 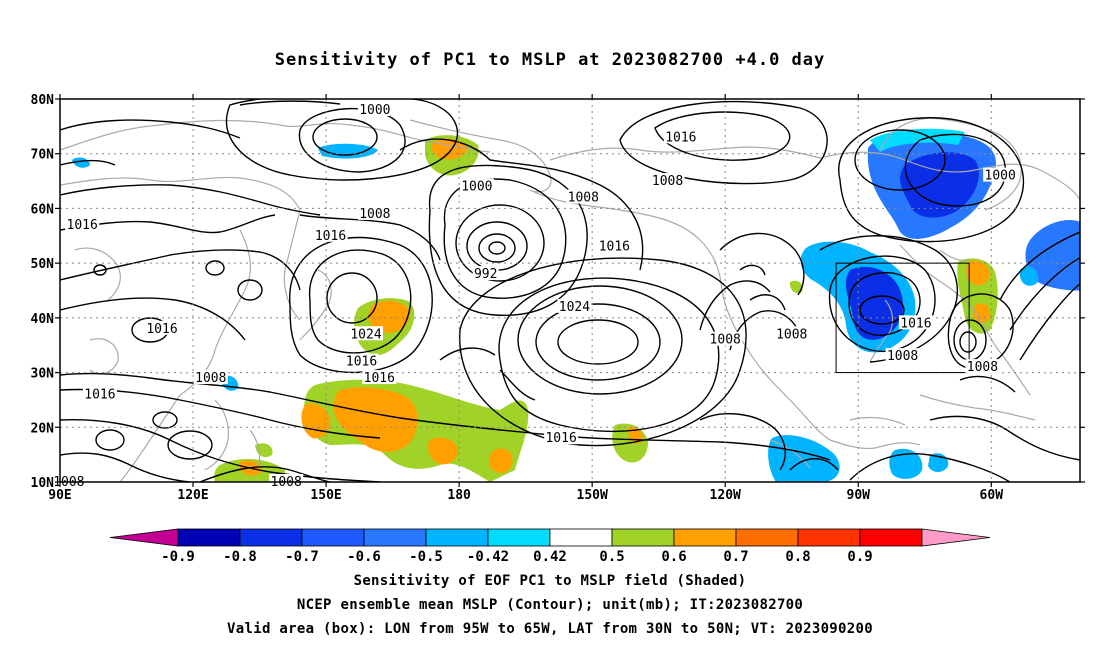 What do you see at coordinates (725, 495) in the screenshot?
I see `lon-label: 120W` at bounding box center [725, 495].